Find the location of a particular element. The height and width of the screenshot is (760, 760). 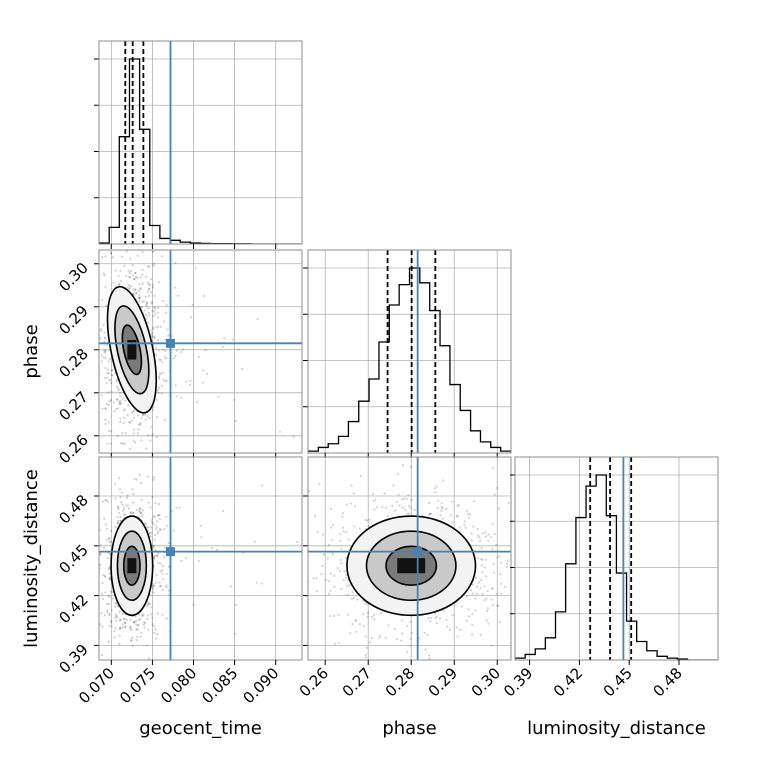

truth-marker is located at coordinates (171, 552).